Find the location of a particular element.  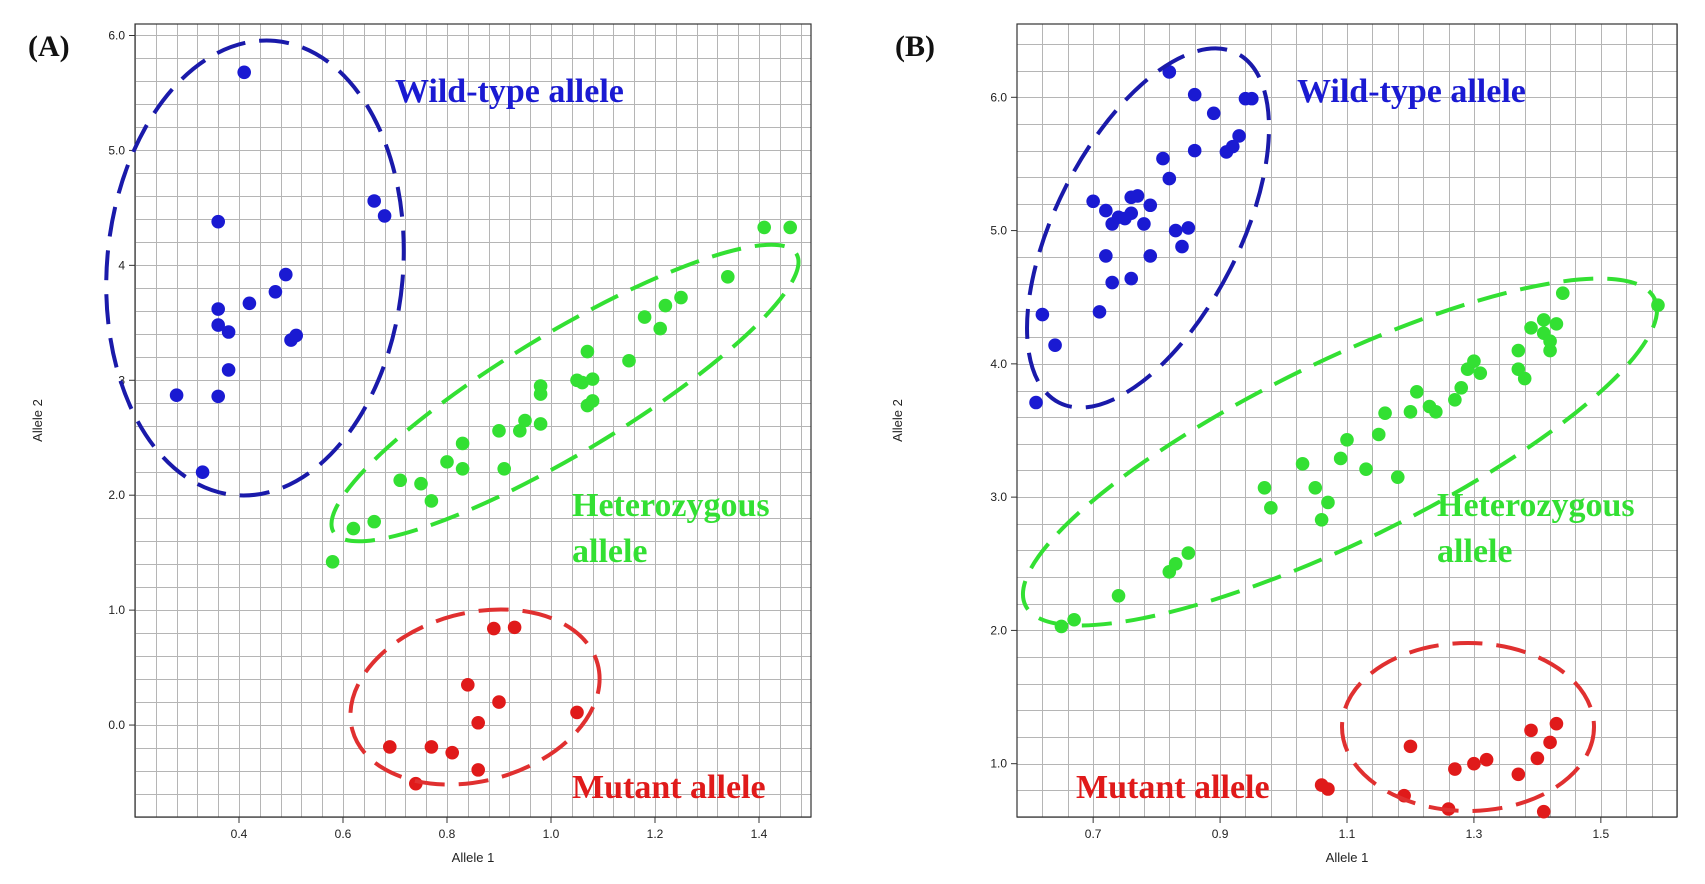

y-tick-label: 6.0 is located at coordinates (998, 97).